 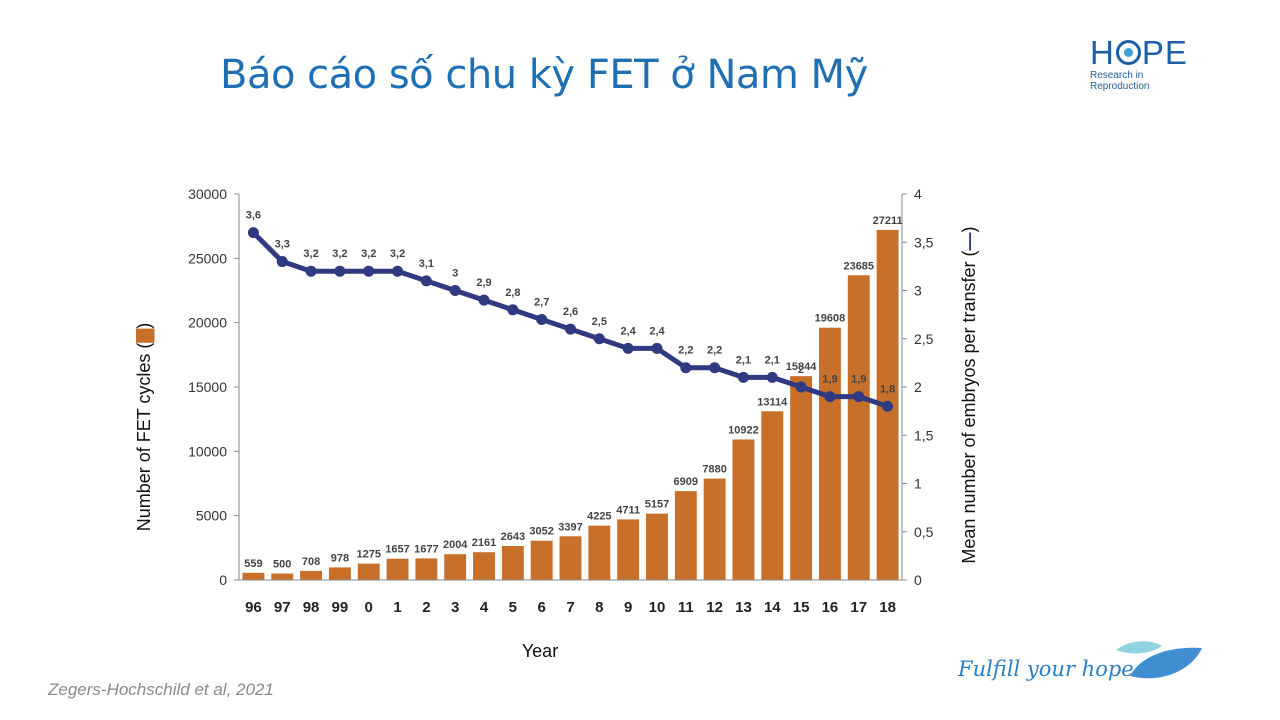 What do you see at coordinates (484, 543) in the screenshot?
I see `bar-label-4: 2161` at bounding box center [484, 543].